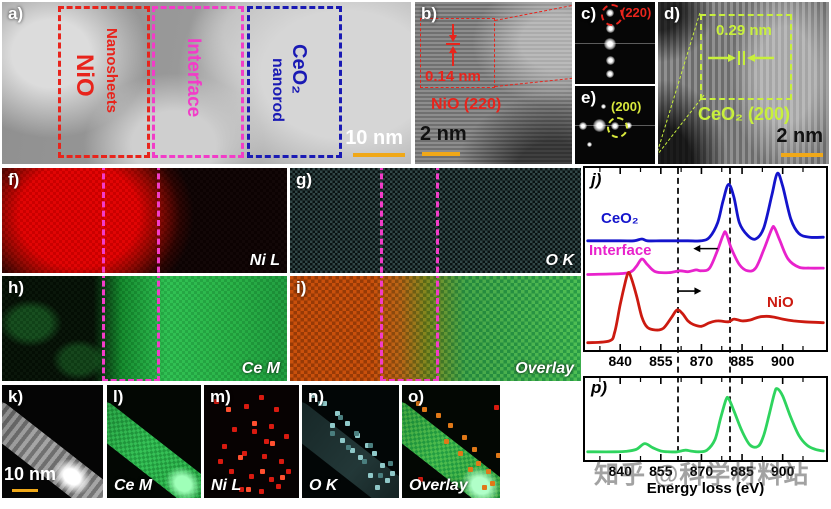  Describe the element at coordinates (596, 179) in the screenshot. I see `panel-label-j: j)` at that location.